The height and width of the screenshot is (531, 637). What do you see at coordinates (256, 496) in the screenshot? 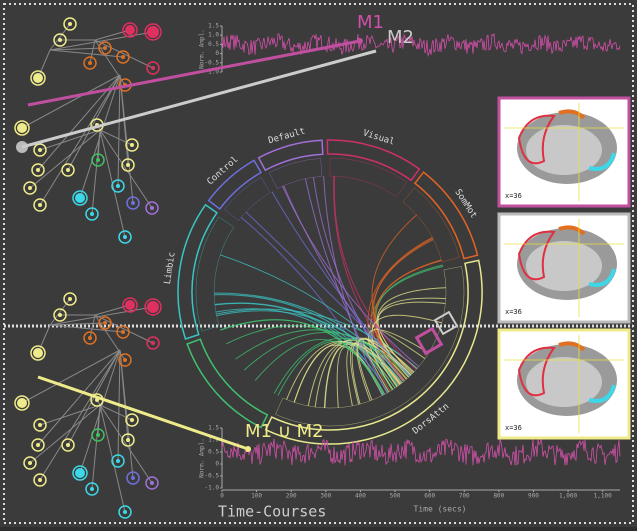
I see `x-tick-label: 100` at bounding box center [256, 496].